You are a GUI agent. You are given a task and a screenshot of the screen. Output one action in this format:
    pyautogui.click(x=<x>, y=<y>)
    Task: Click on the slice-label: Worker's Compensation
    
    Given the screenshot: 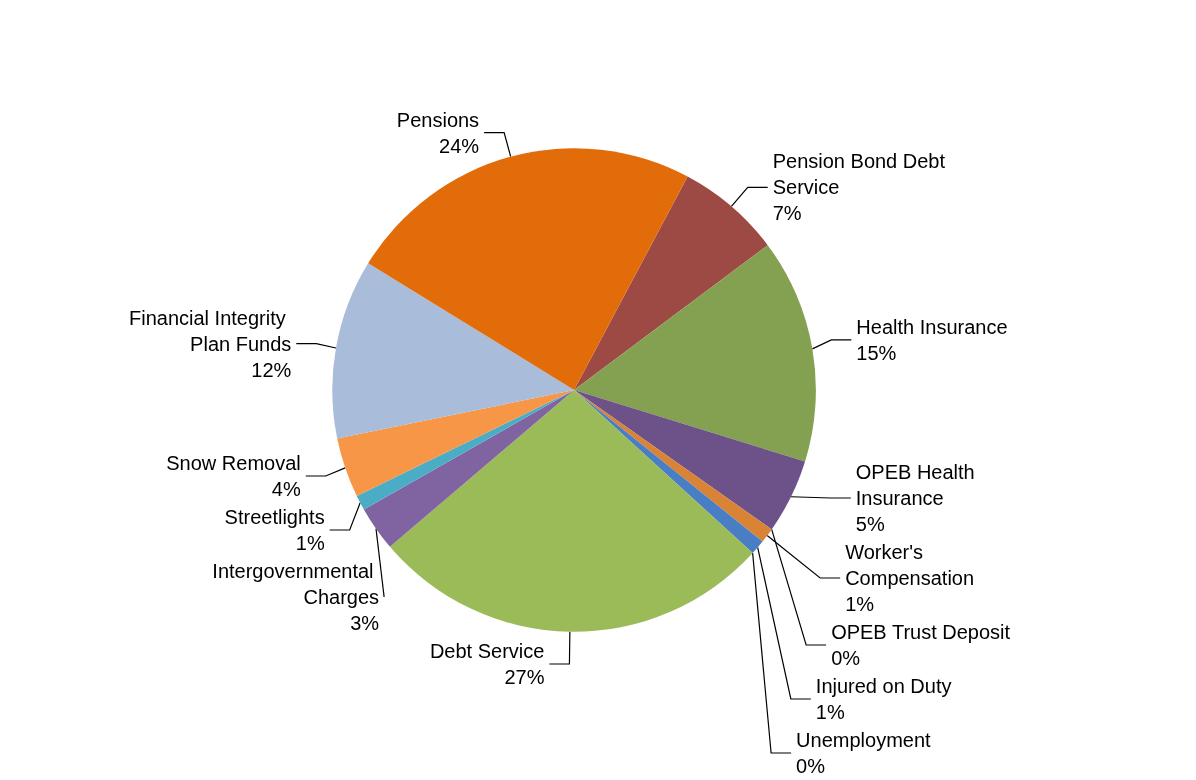 What is the action you would take?
    pyautogui.click(x=910, y=565)
    